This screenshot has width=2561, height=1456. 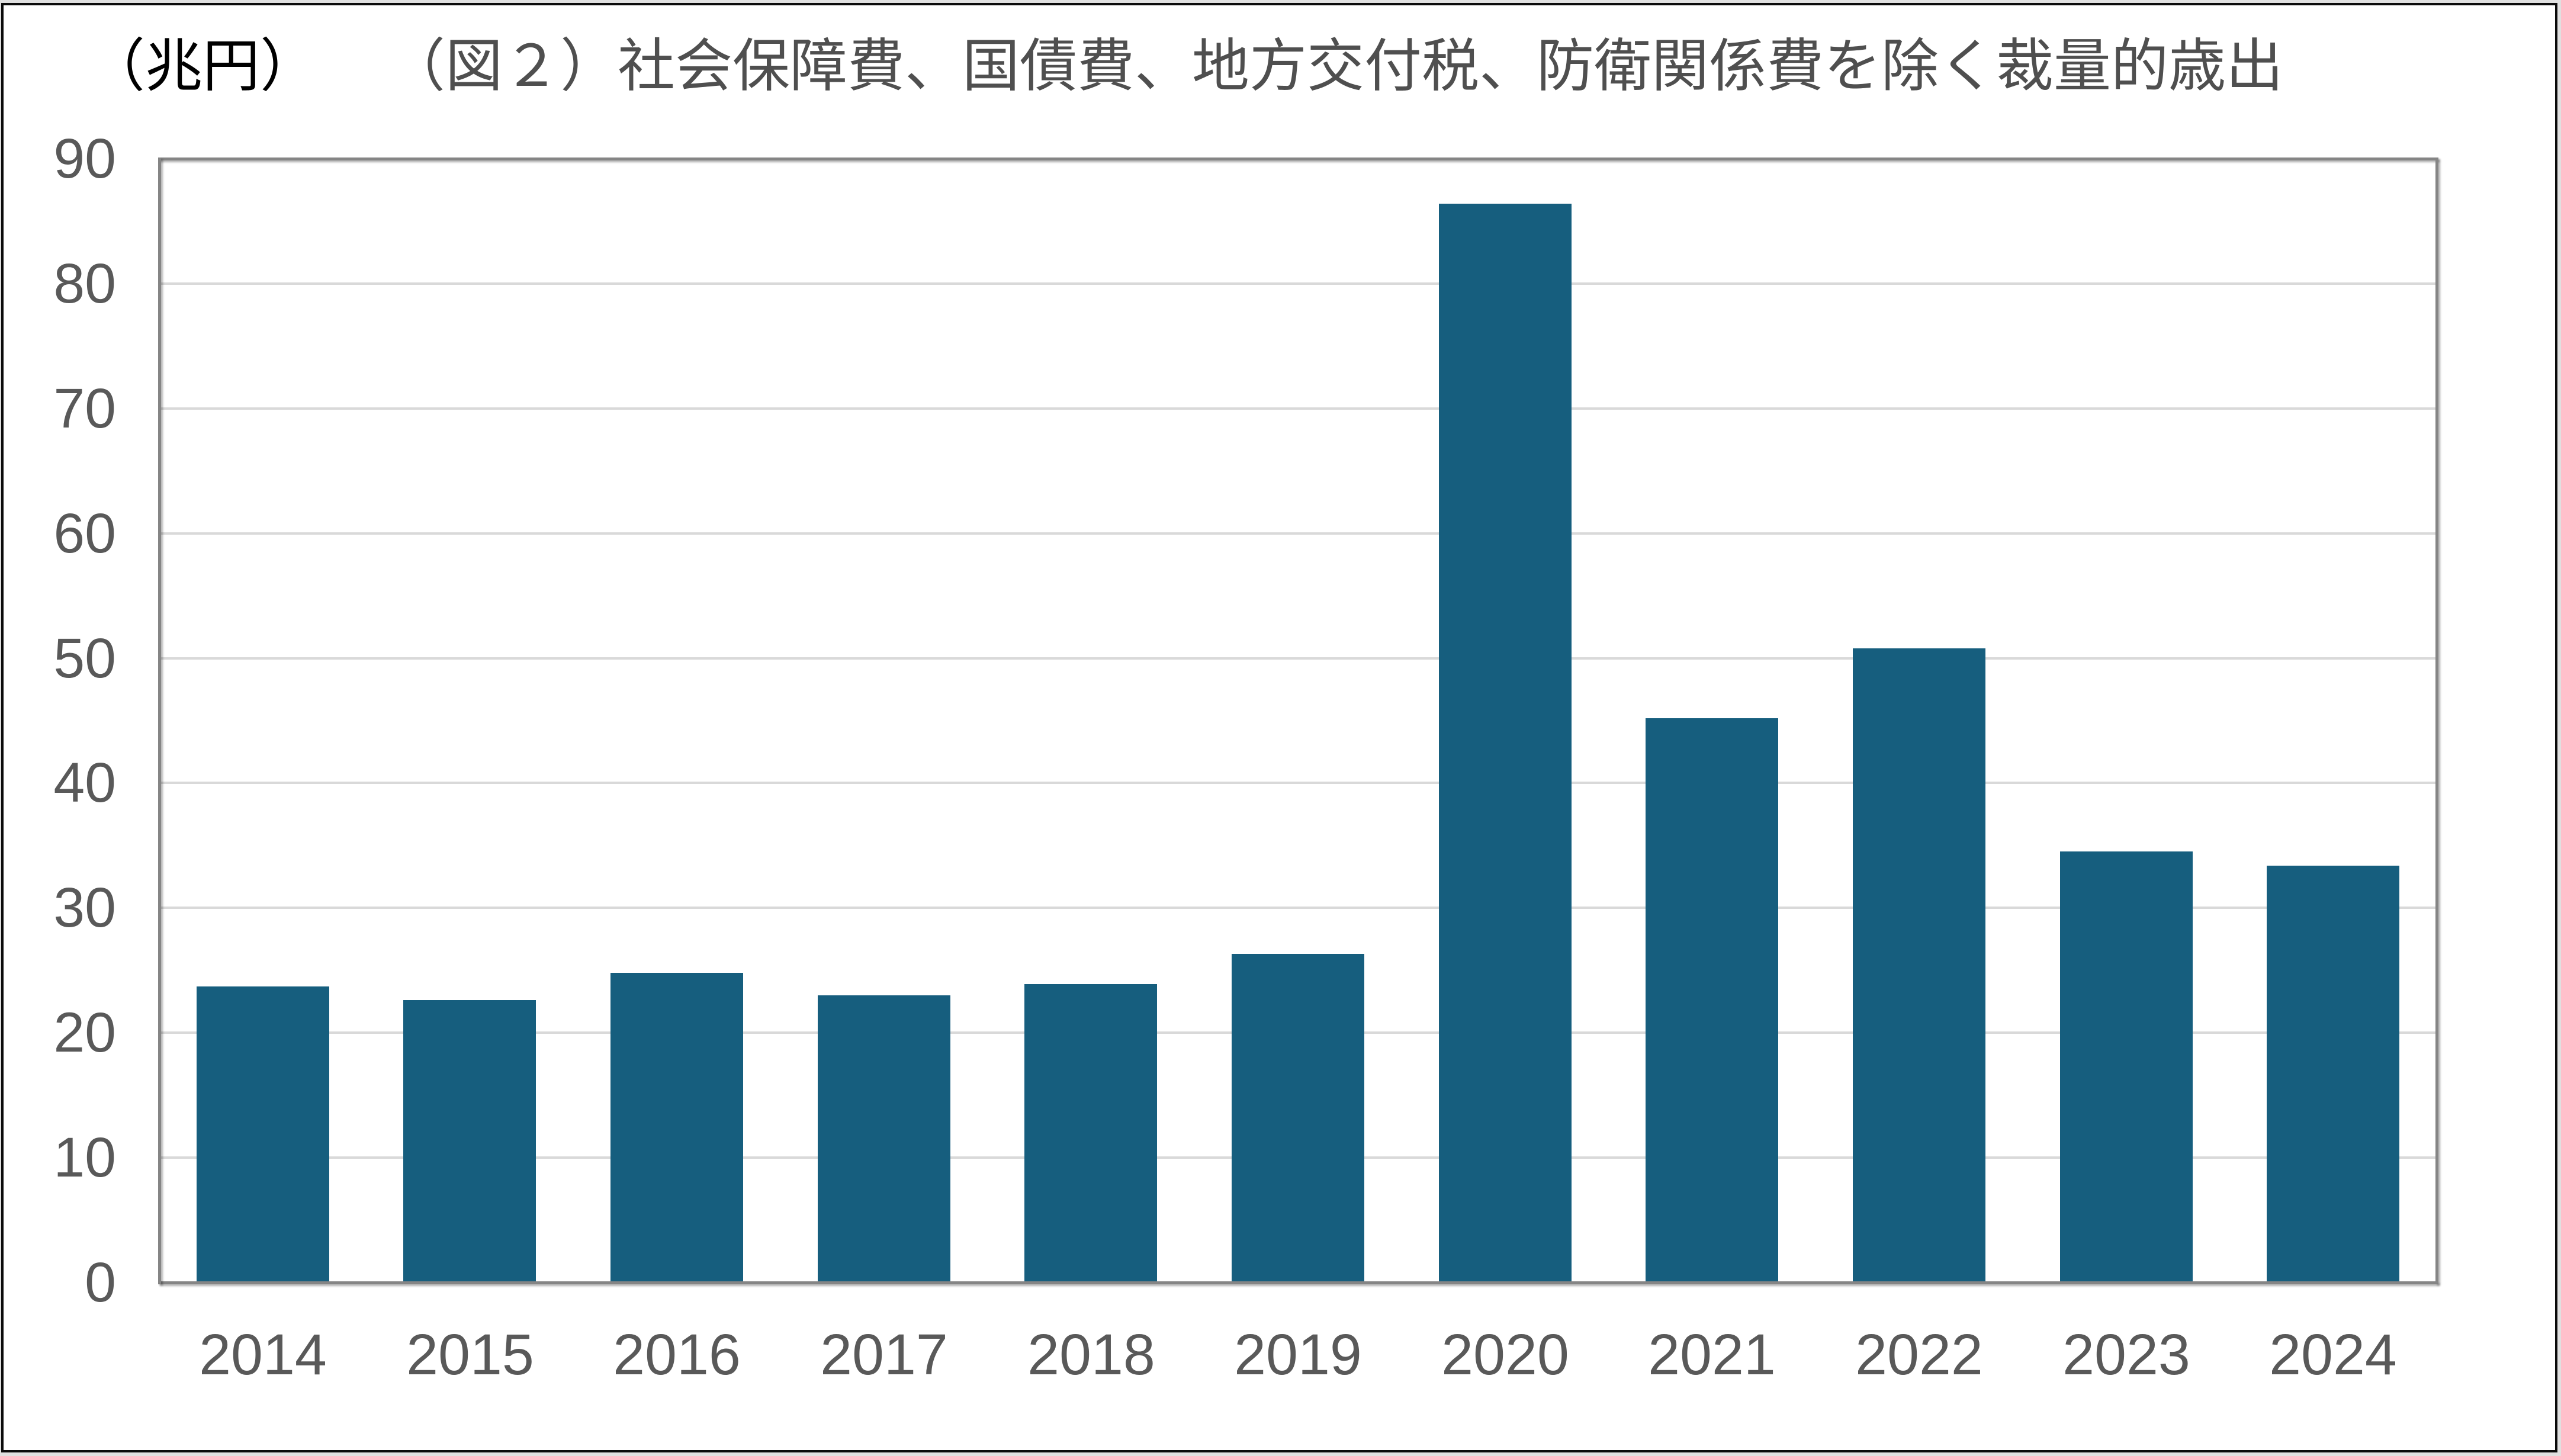 What do you see at coordinates (1090, 1133) in the screenshot?
I see `bar-2018` at bounding box center [1090, 1133].